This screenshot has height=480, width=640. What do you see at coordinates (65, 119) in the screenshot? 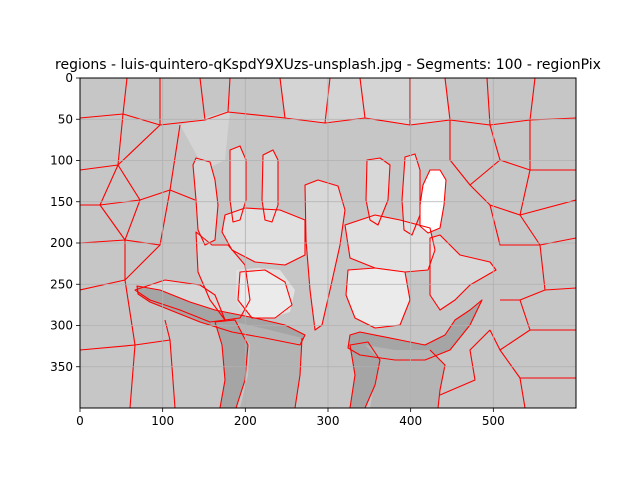
I see `y-tick-label: 50` at bounding box center [65, 119].